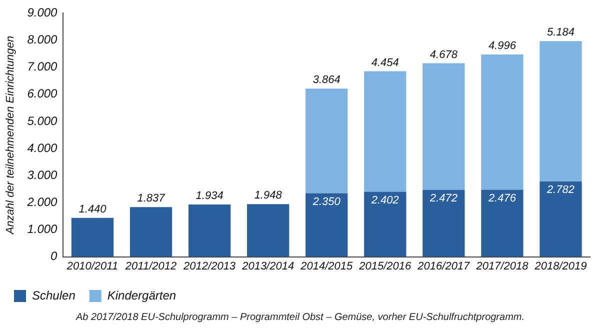 The width and height of the screenshot is (600, 334). Describe the element at coordinates (141, 295) in the screenshot. I see `legend-label: Kindergärten` at that location.